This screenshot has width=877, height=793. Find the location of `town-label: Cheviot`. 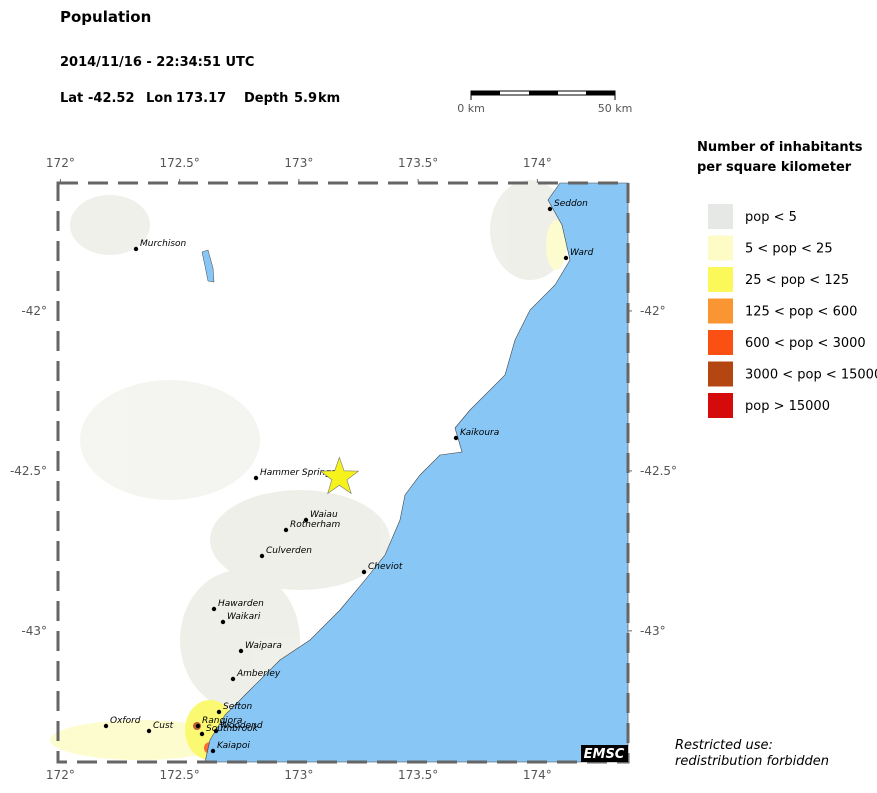

town-label: Cheviot is located at coordinates (385, 567).